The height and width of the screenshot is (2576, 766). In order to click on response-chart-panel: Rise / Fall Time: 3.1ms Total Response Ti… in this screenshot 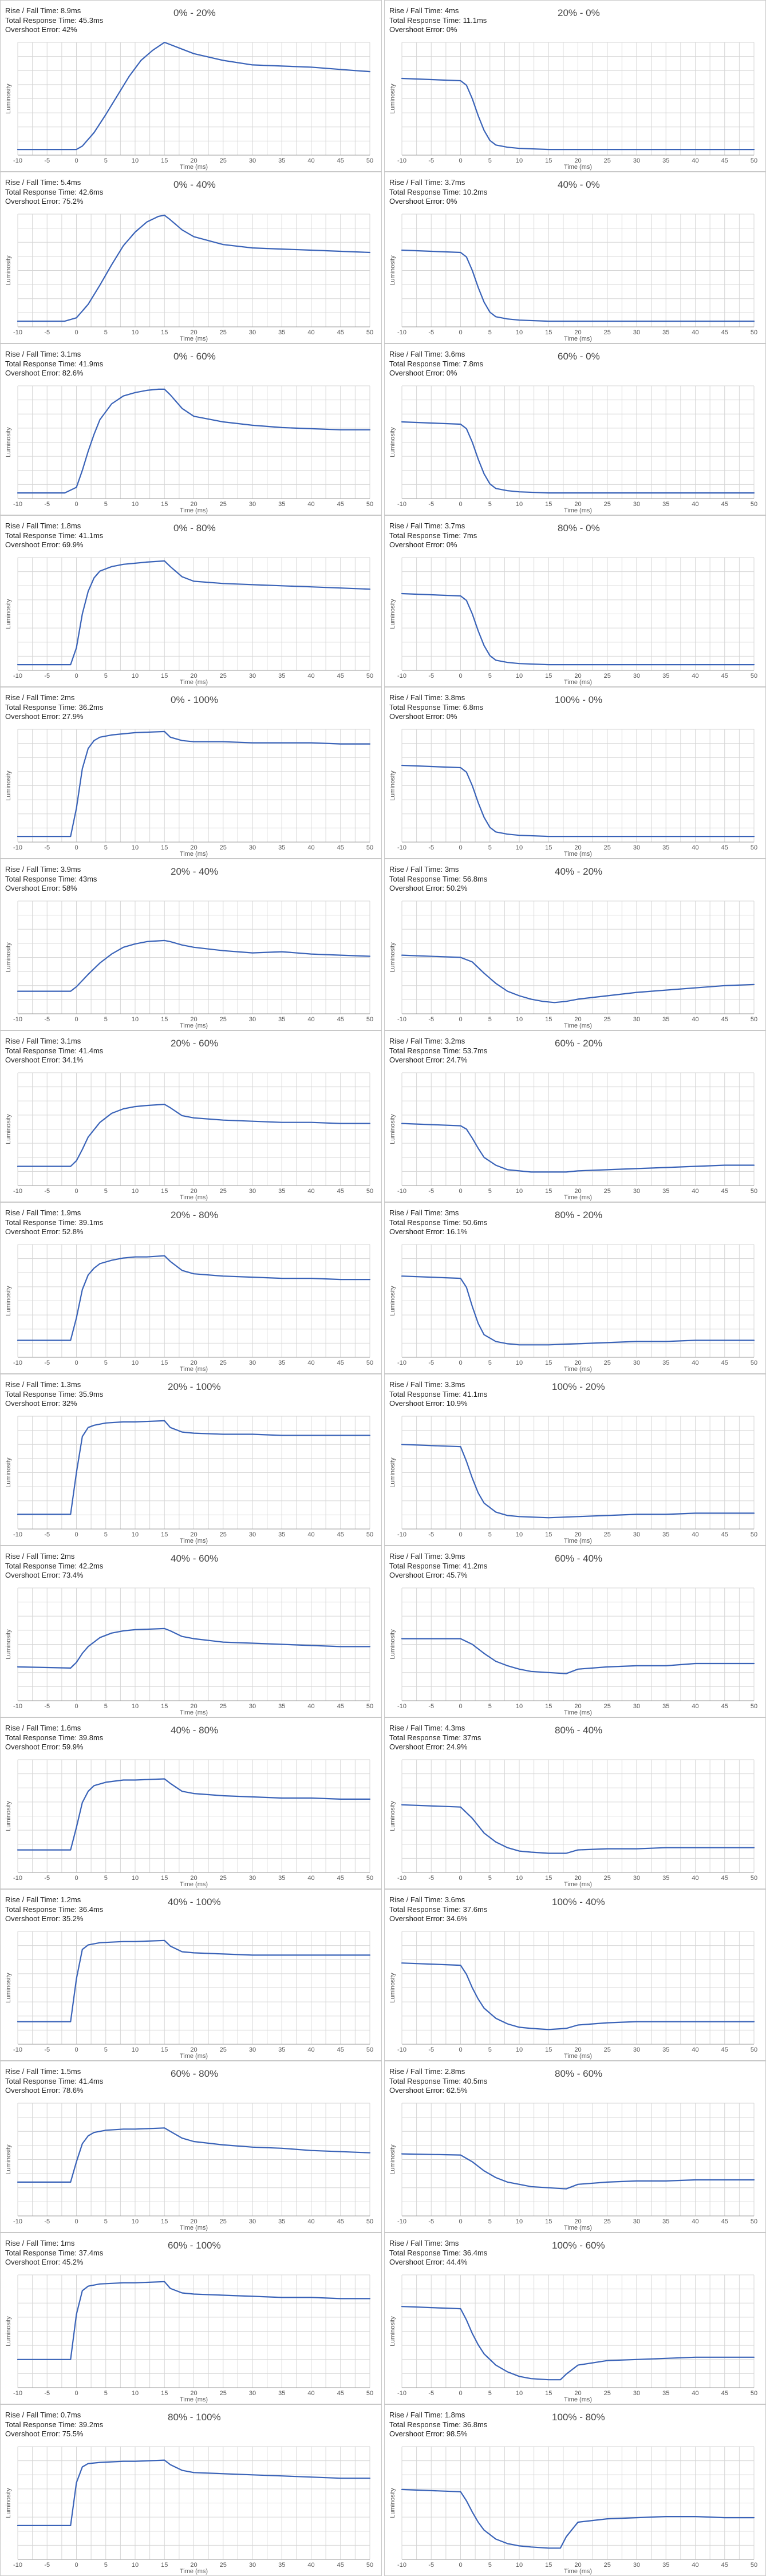, I will do `click(191, 1116)`.